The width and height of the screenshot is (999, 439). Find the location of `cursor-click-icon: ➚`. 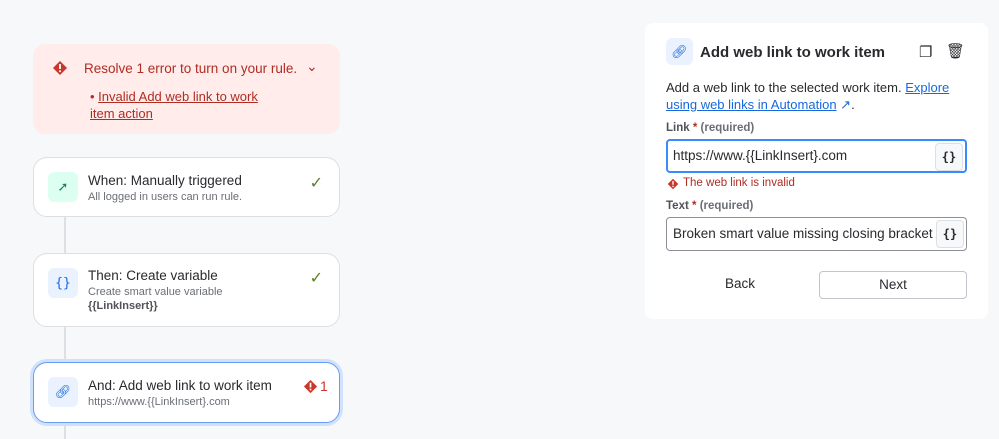

cursor-click-icon: ➚ is located at coordinates (63, 187).